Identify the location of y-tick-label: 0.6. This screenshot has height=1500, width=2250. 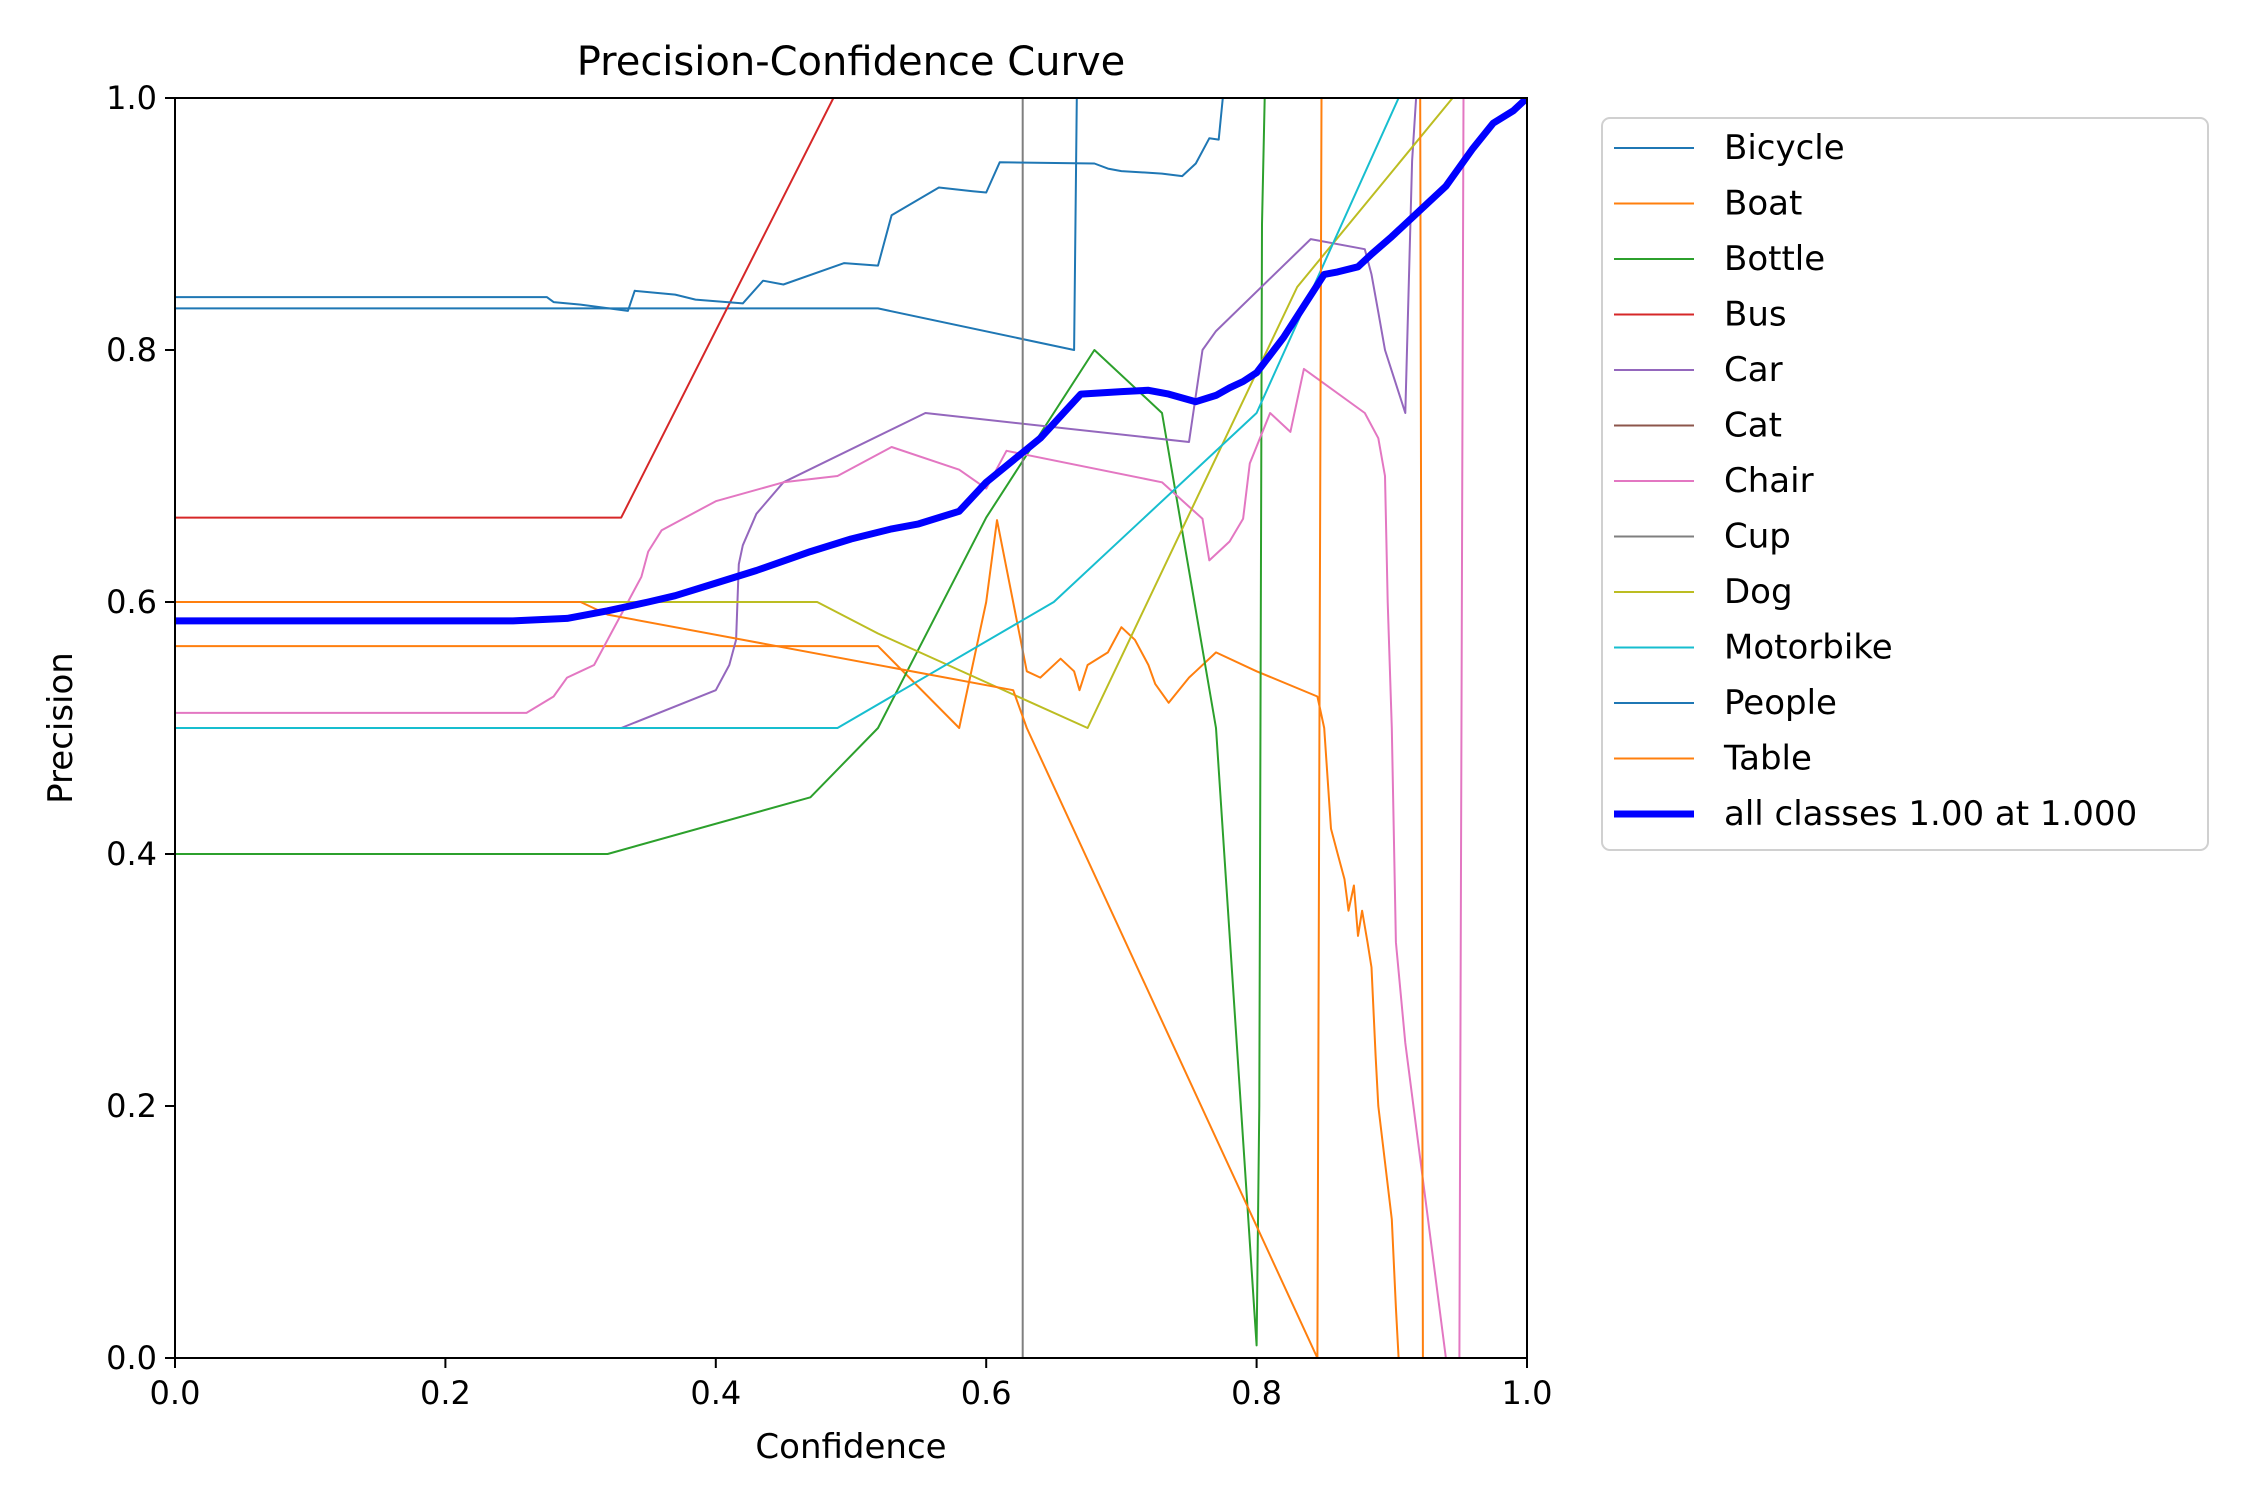
(131, 602).